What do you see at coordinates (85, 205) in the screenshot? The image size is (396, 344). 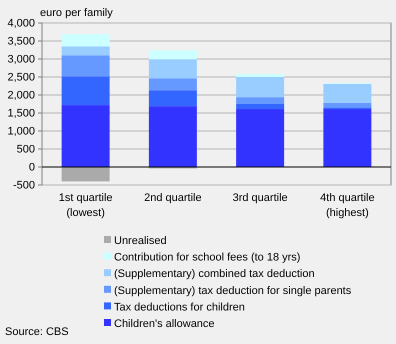 I see `x-tick-label: 1st quartile (lowest)` at bounding box center [85, 205].